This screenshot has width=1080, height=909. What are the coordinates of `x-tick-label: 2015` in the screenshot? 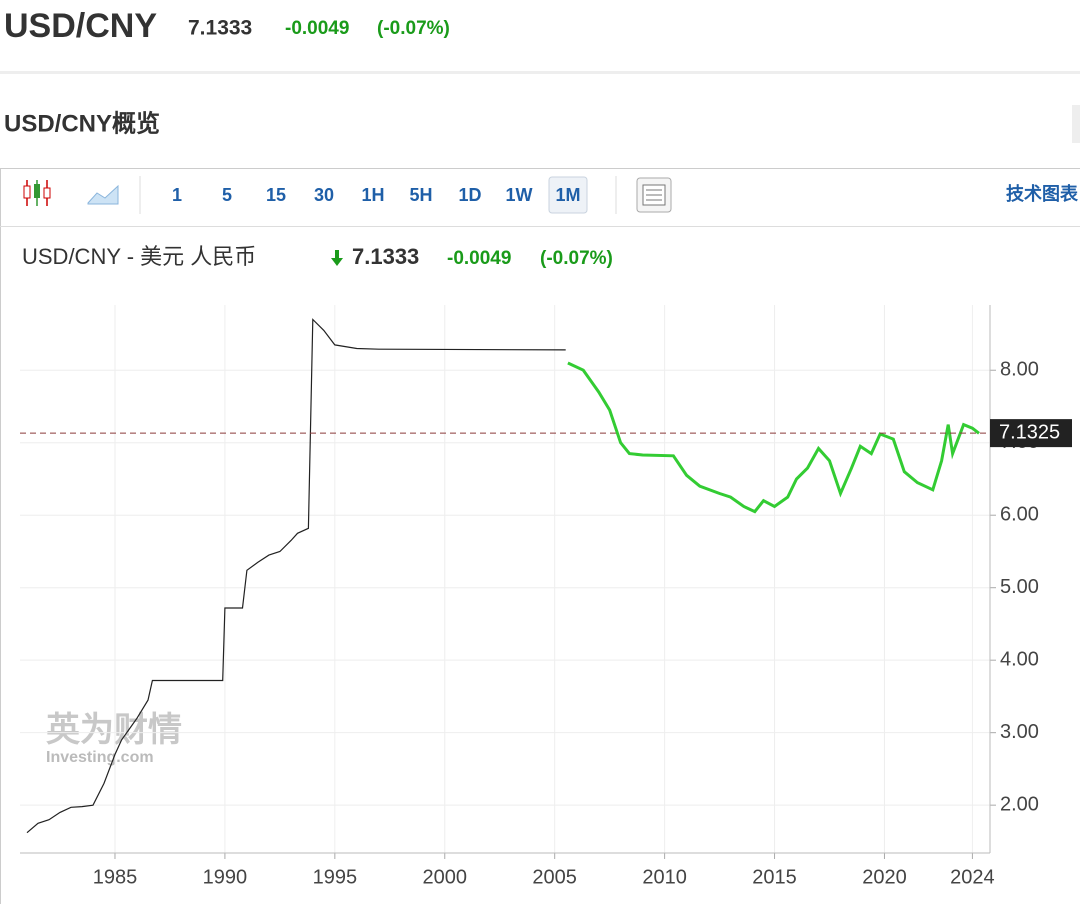 It's located at (774, 877).